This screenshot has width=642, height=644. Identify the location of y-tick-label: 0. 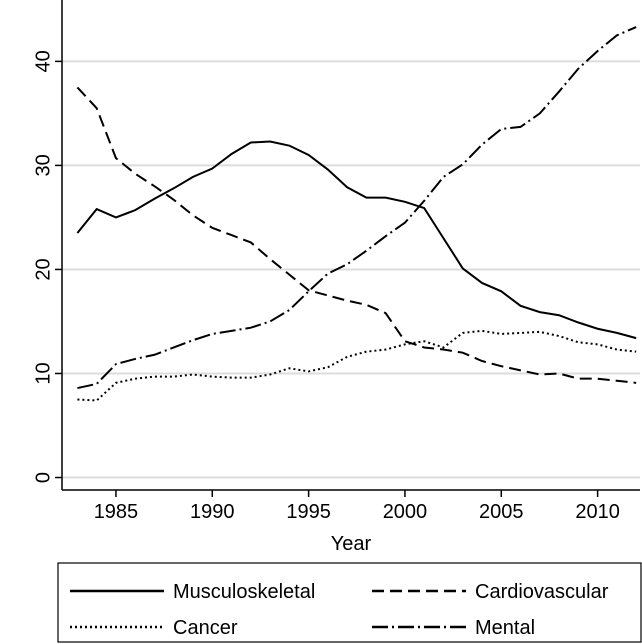
(43, 477).